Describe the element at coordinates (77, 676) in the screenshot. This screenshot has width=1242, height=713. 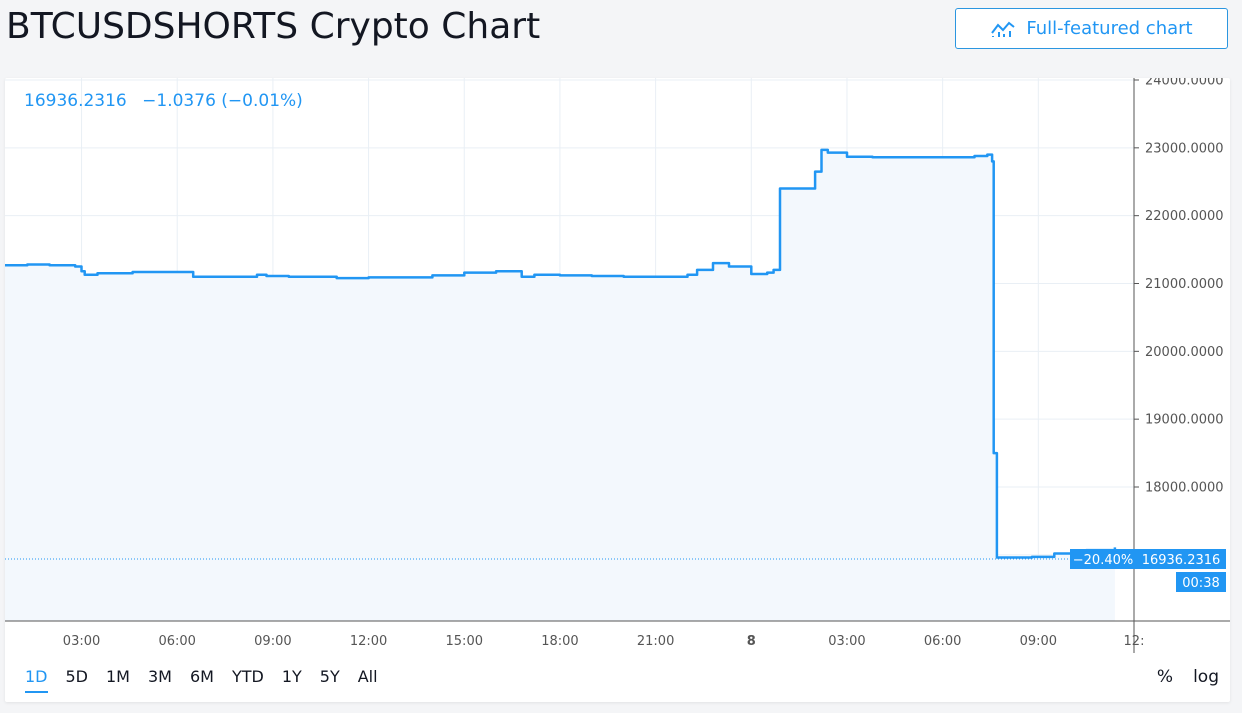
I see `range-button-5d: 5D` at that location.